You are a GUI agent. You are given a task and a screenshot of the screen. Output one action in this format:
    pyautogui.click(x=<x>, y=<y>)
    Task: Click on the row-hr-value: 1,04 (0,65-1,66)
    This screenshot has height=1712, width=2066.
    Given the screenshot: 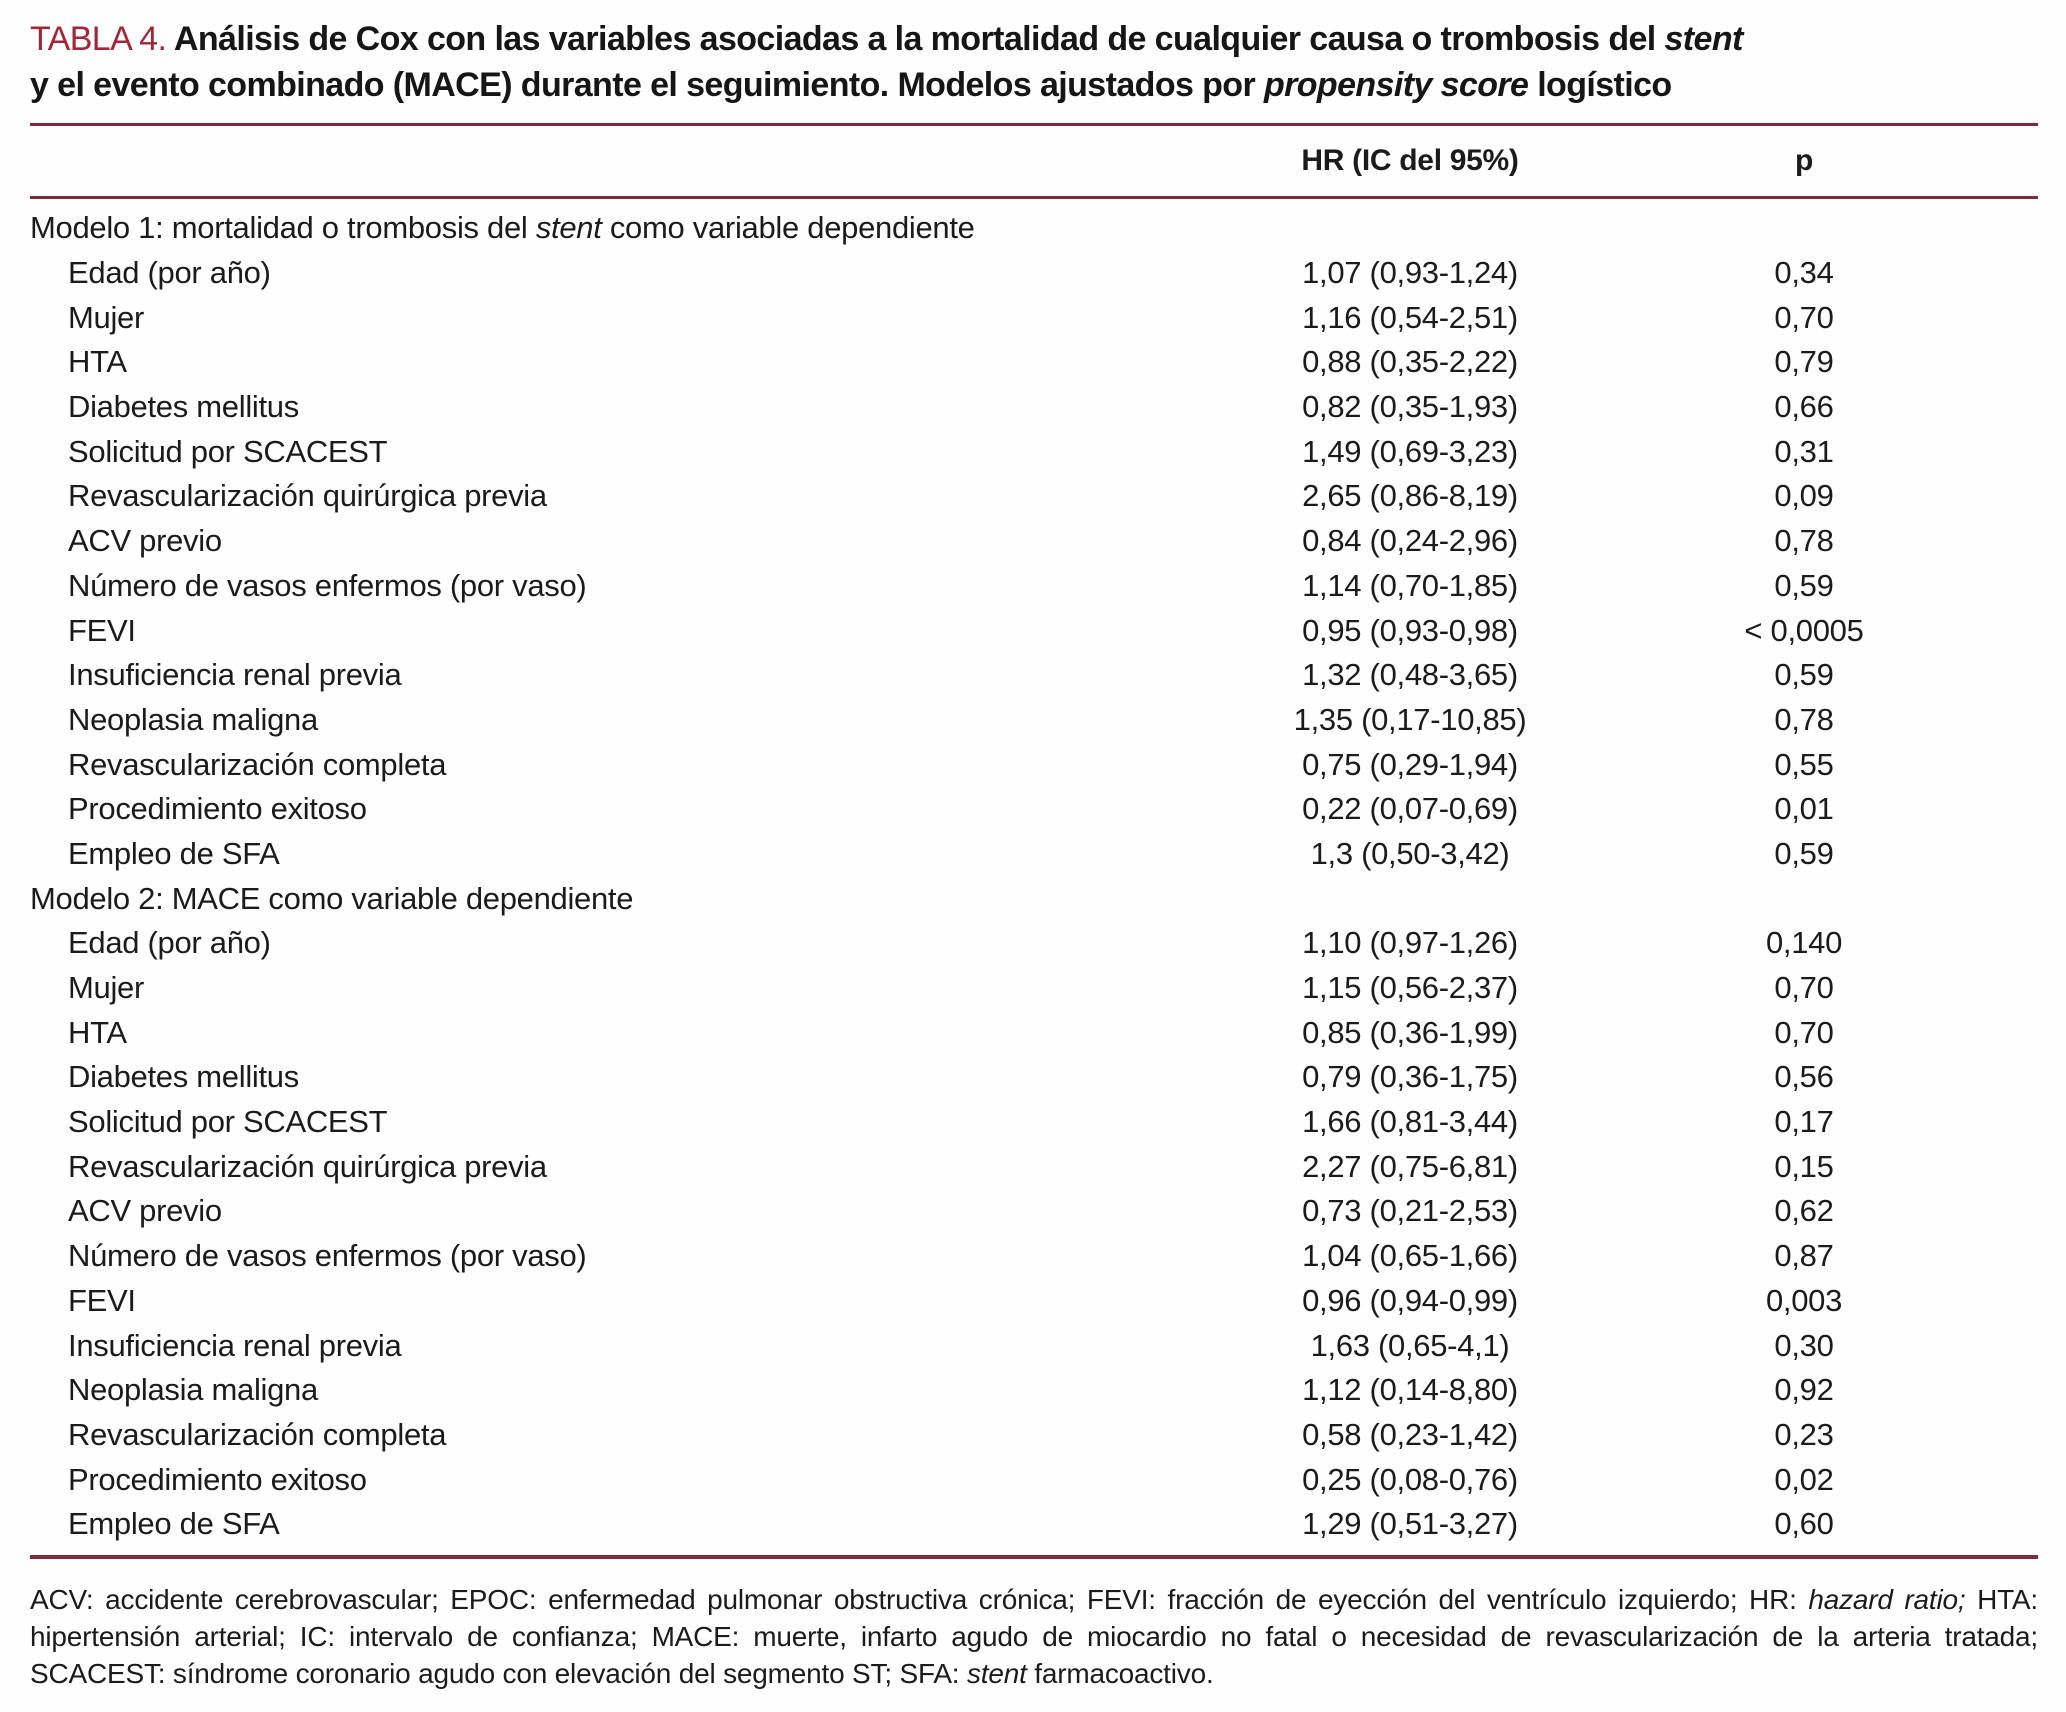 What is the action you would take?
    pyautogui.click(x=1410, y=1256)
    